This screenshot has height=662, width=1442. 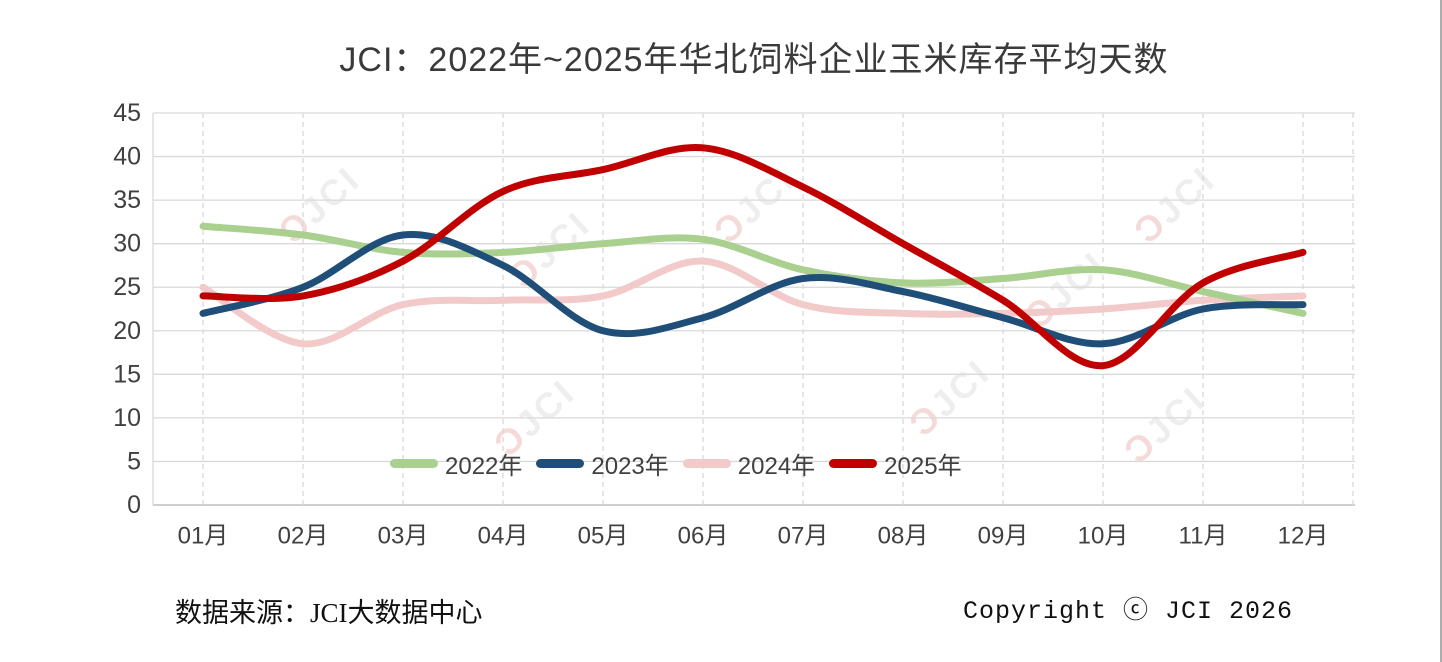 What do you see at coordinates (127, 331) in the screenshot?
I see `y-tick-label: 20` at bounding box center [127, 331].